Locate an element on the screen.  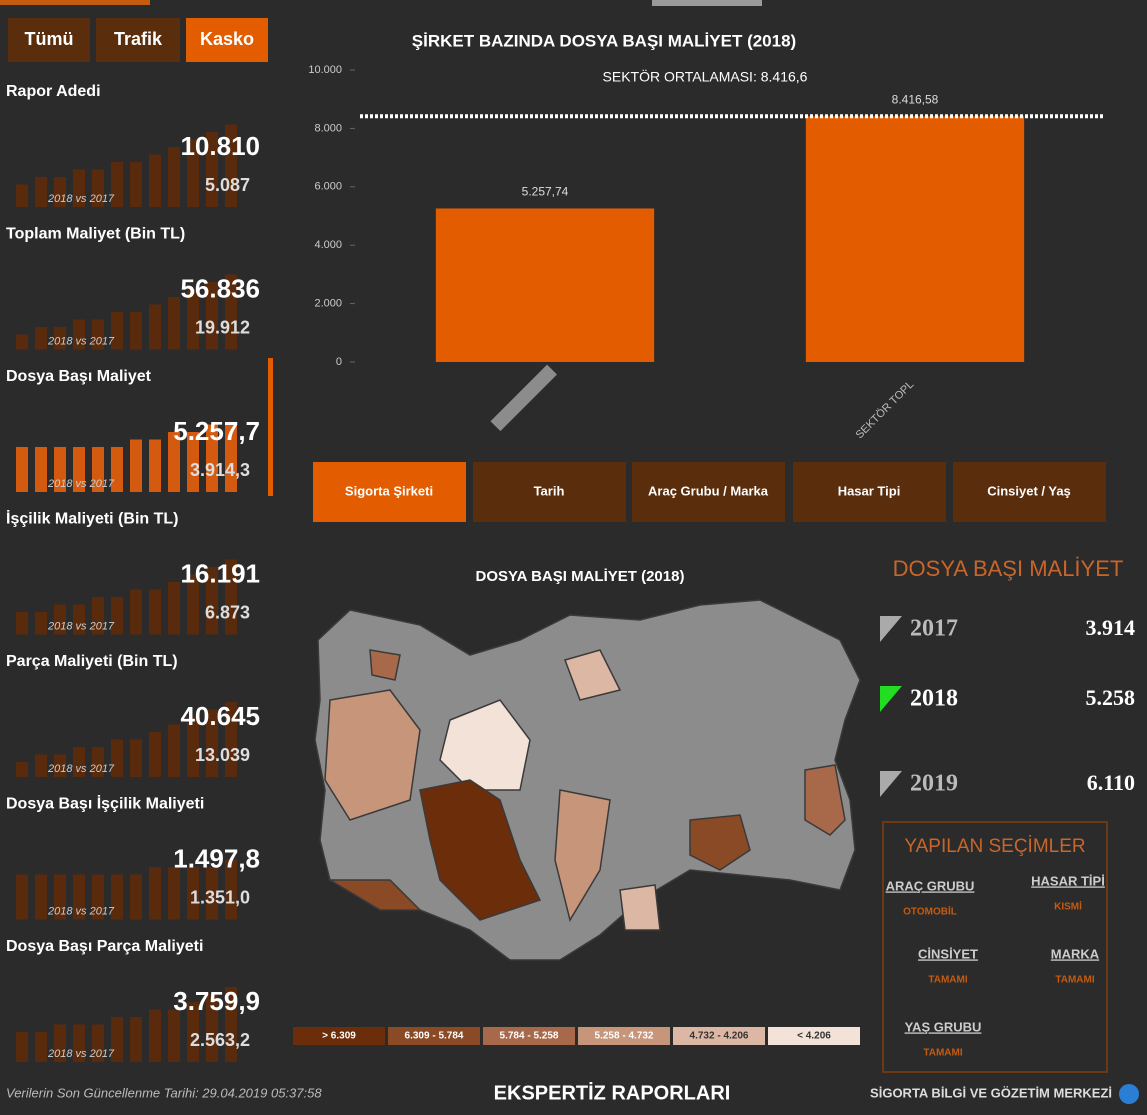
legend-label: 5.258 - 4.732 is located at coordinates (624, 1036).